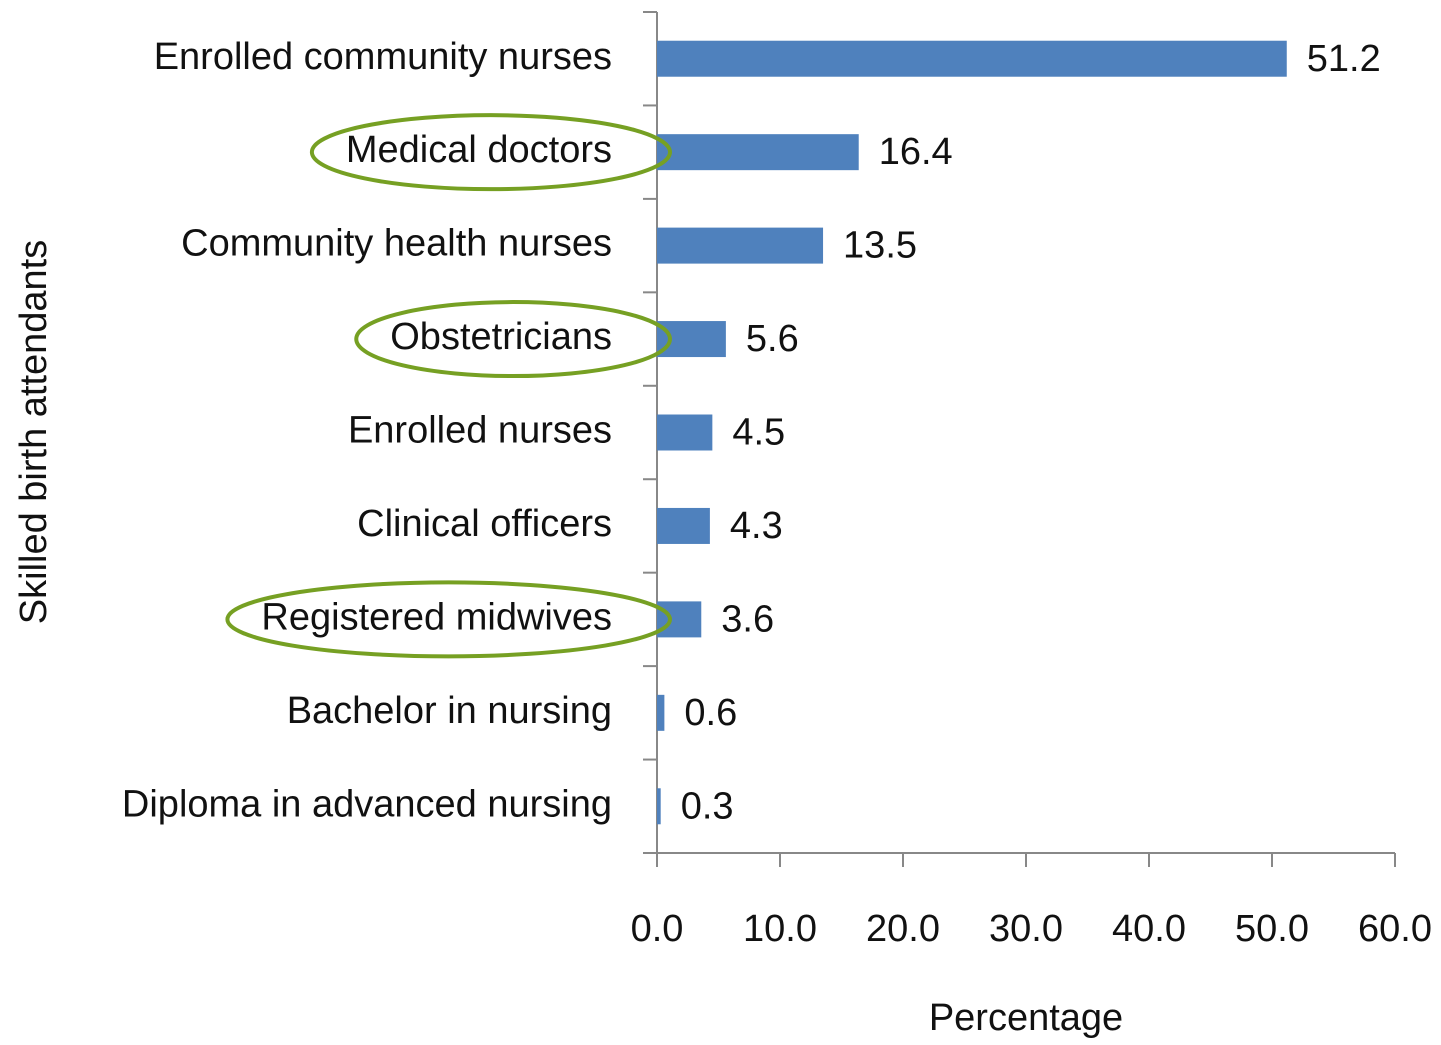 This screenshot has width=1441, height=1045. Describe the element at coordinates (383, 57) in the screenshot. I see `y-tick-label: Enrolled community nurses` at that location.